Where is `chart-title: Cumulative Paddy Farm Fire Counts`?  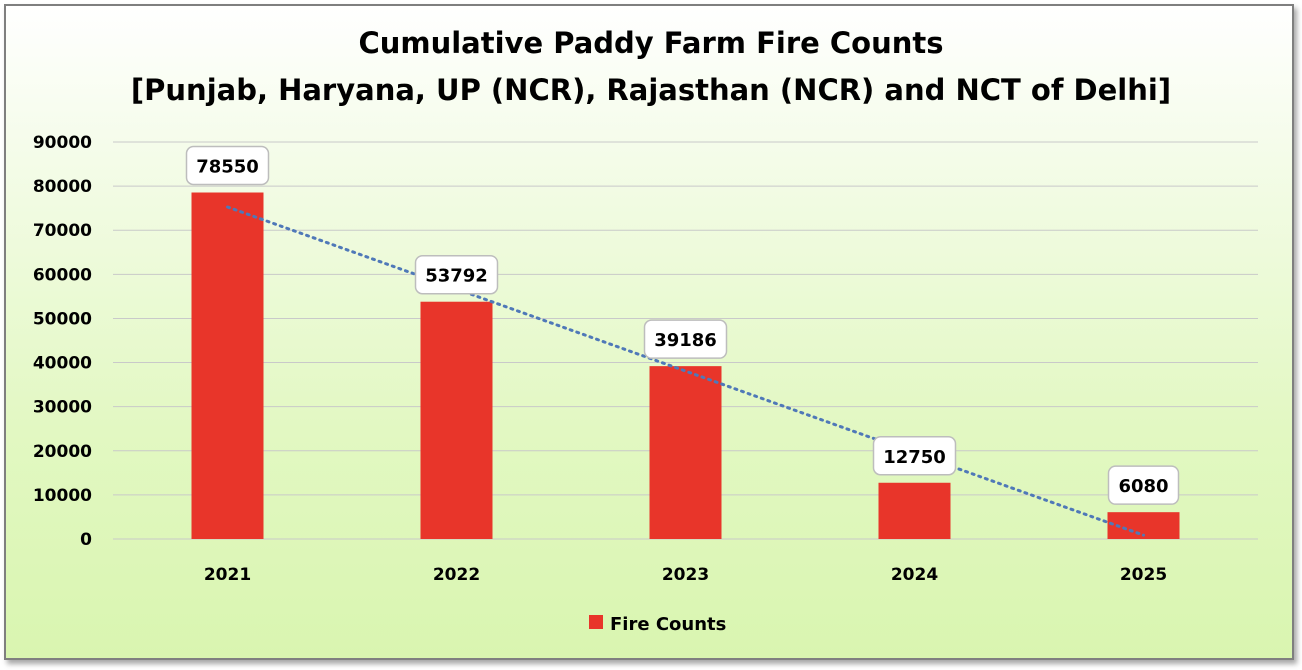 chart-title: Cumulative Paddy Farm Fire Counts is located at coordinates (650, 43).